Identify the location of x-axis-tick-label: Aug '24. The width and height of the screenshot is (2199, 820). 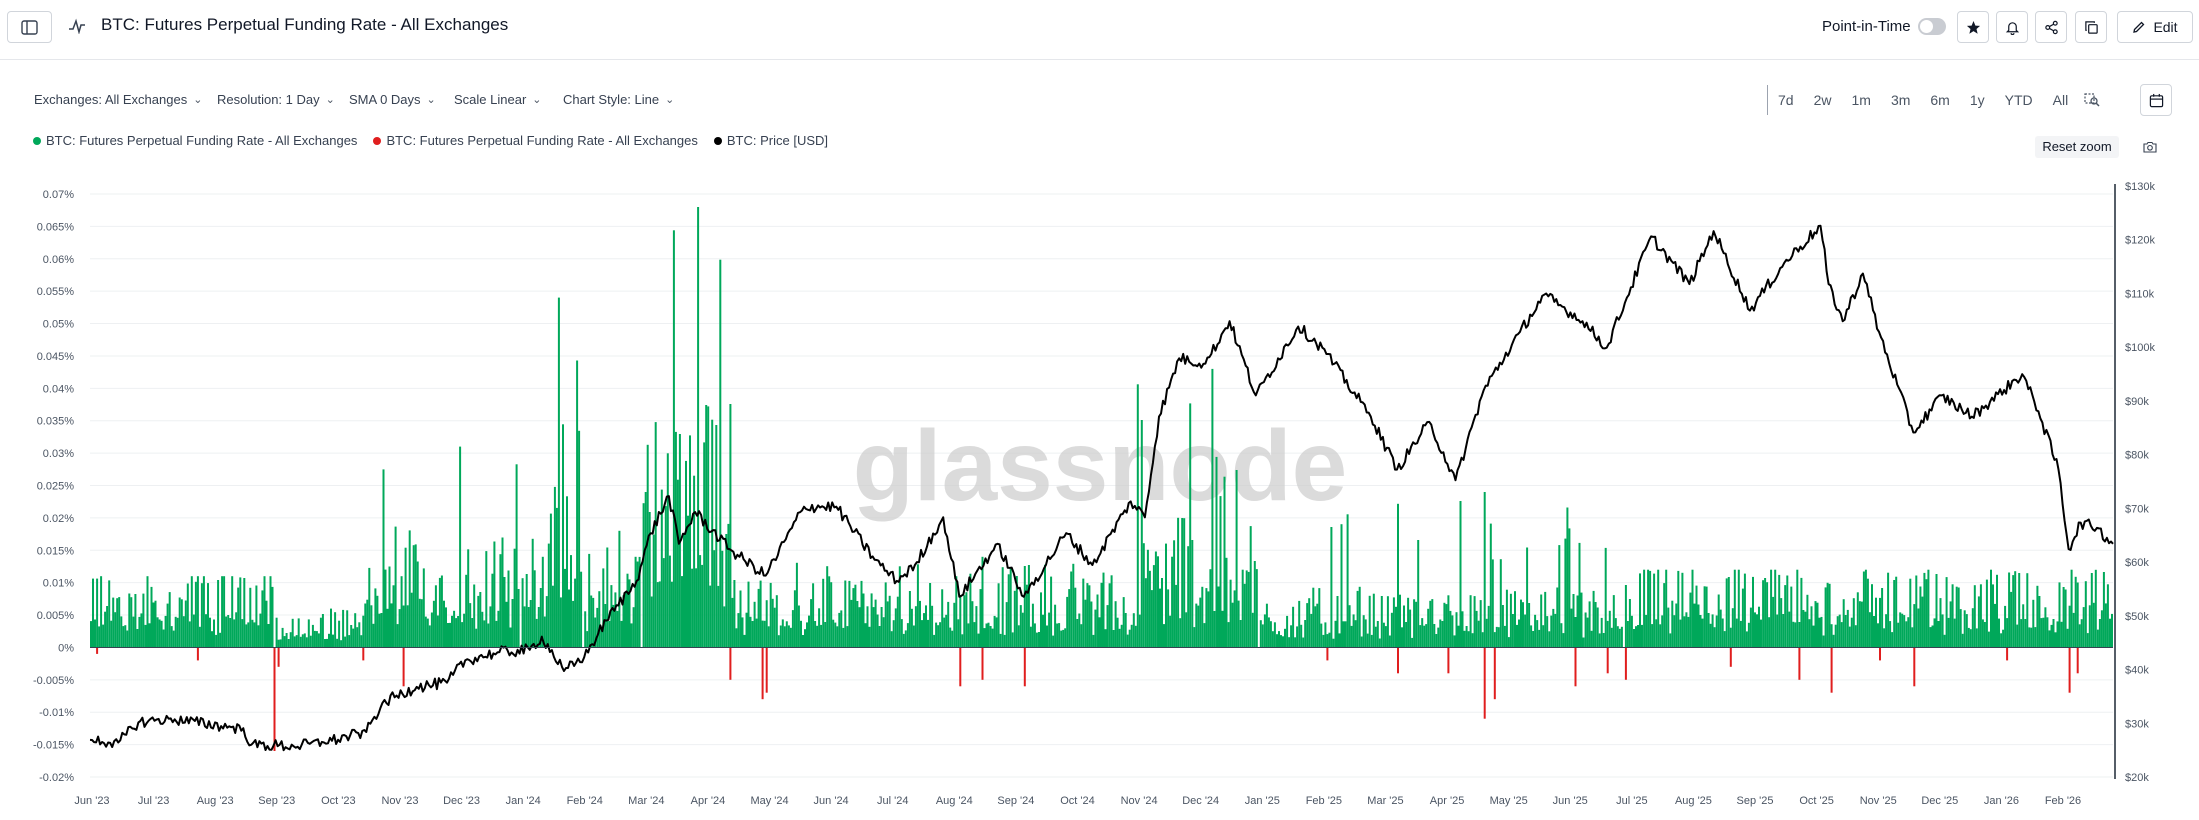
(954, 801).